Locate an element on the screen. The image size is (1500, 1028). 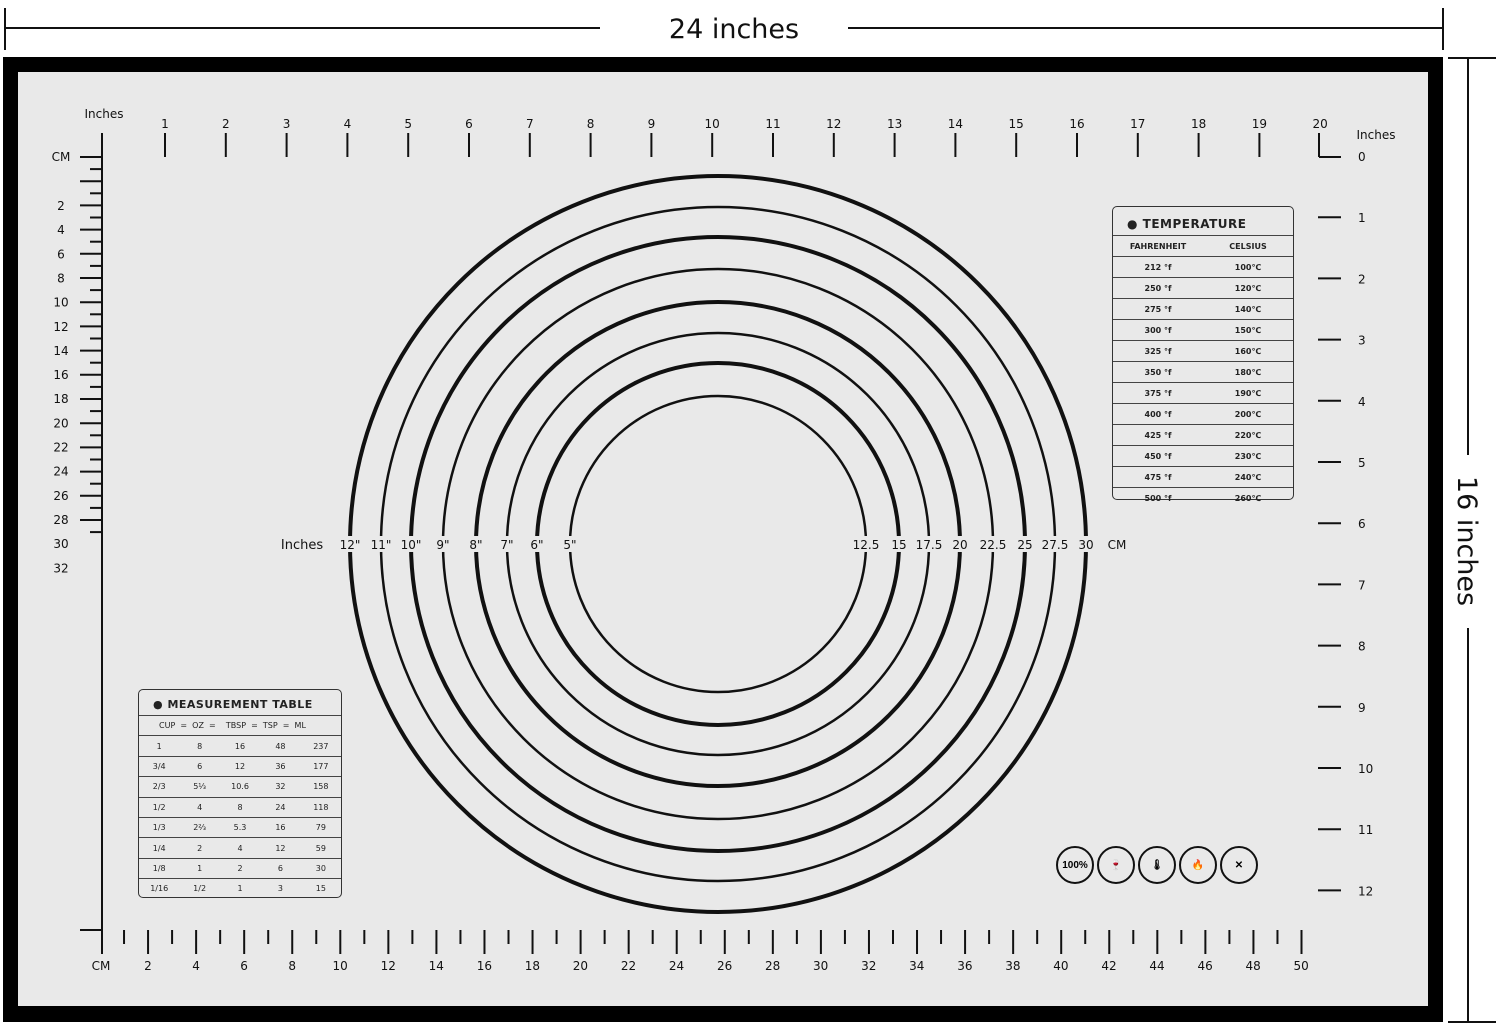
fahrenheit-cell: 275 °f is located at coordinates (1158, 309).